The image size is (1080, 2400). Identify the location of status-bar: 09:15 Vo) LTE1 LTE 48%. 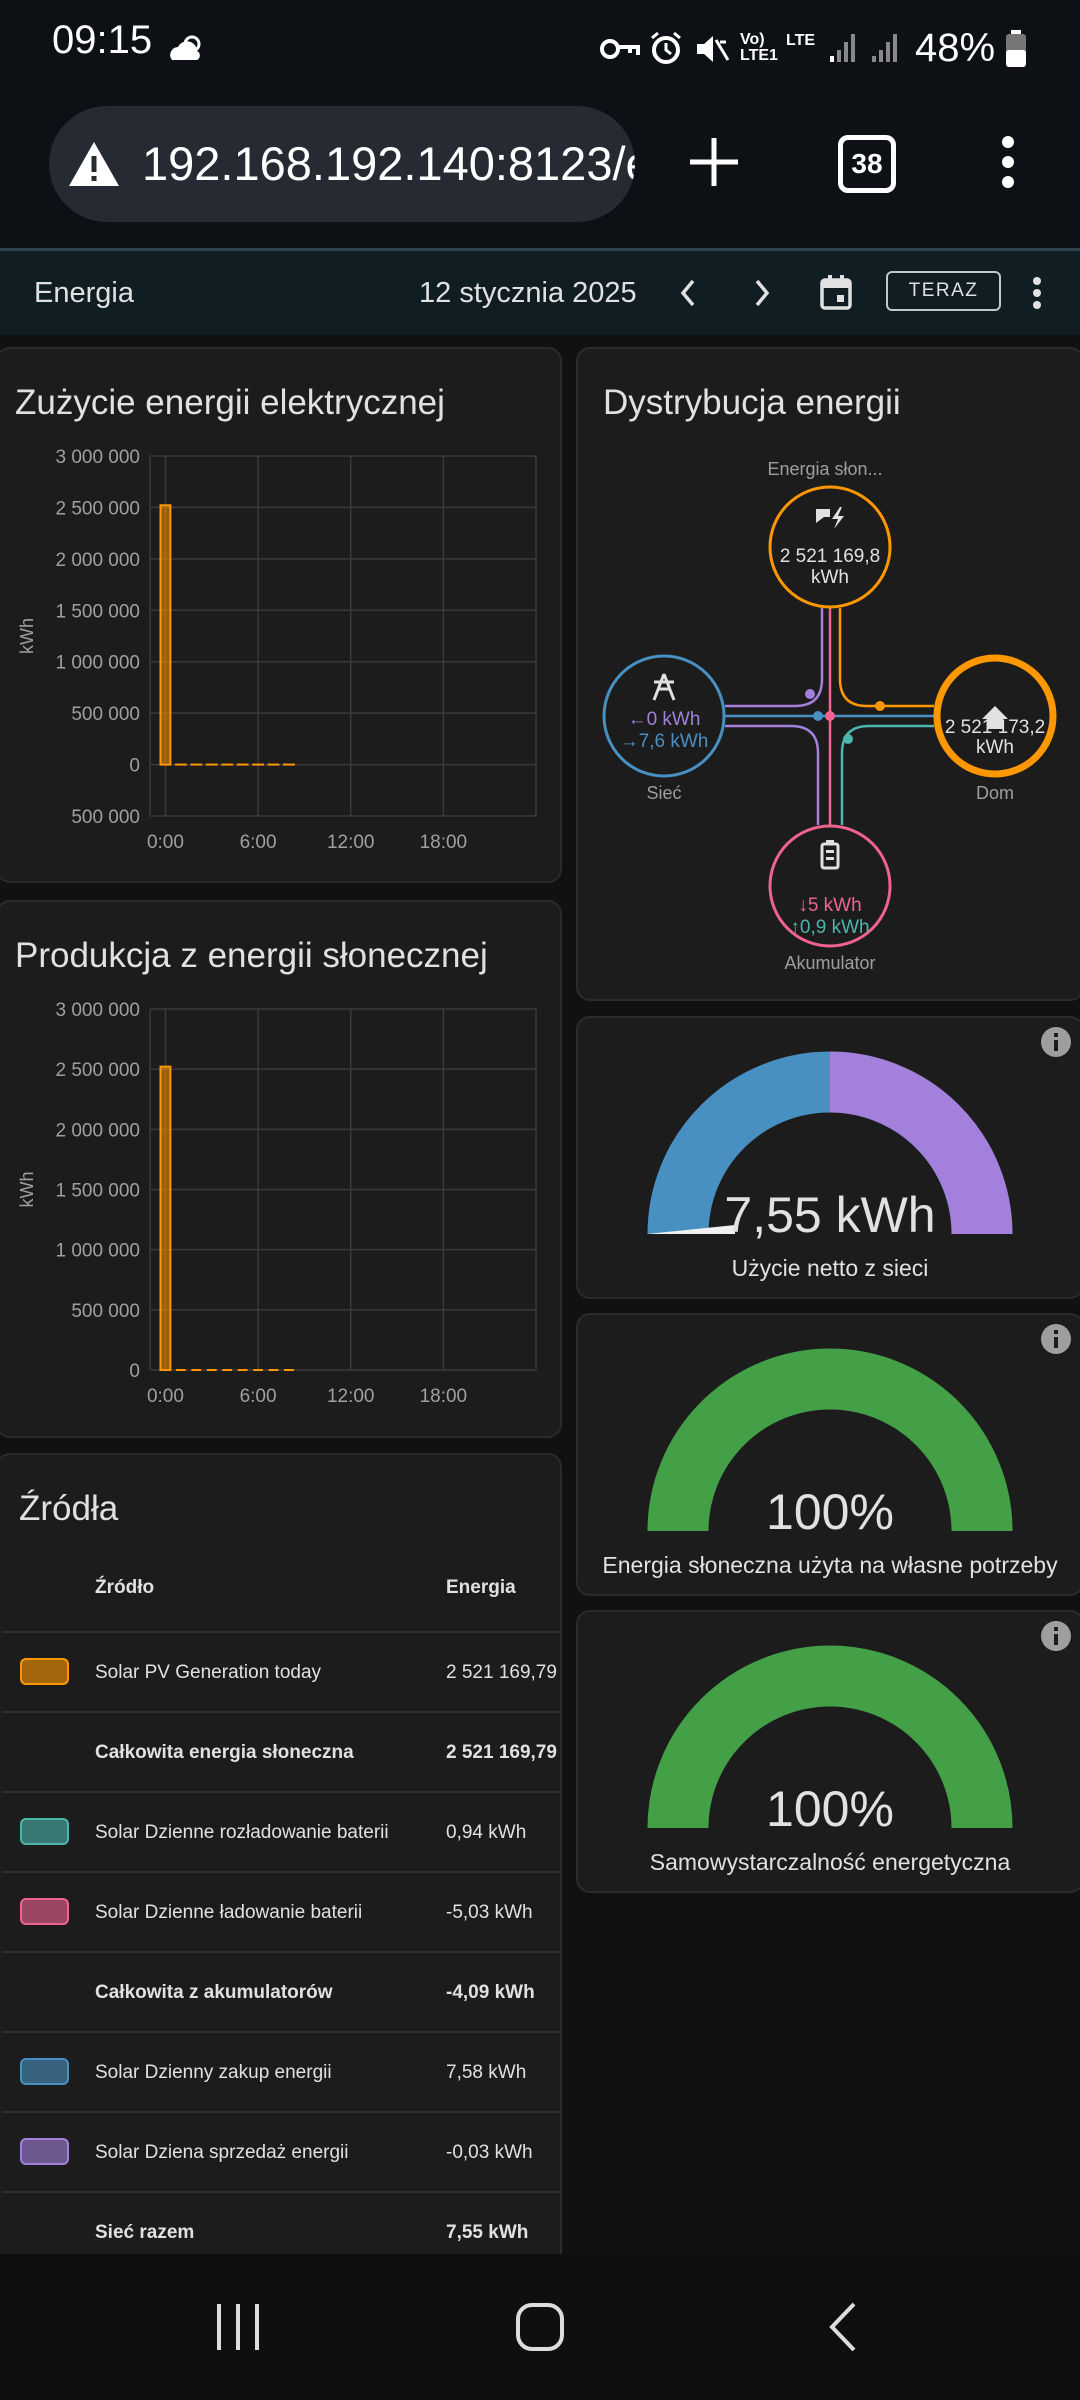
(540, 40).